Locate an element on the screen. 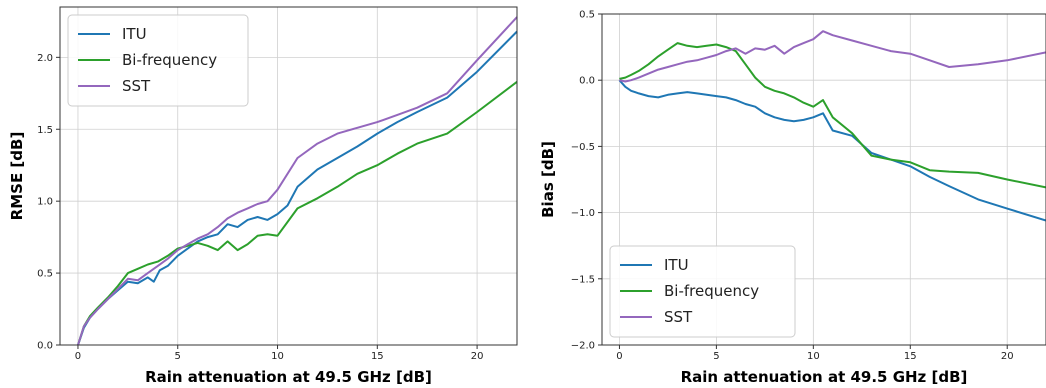  y-tick-label: 2.0 is located at coordinates (45, 58).